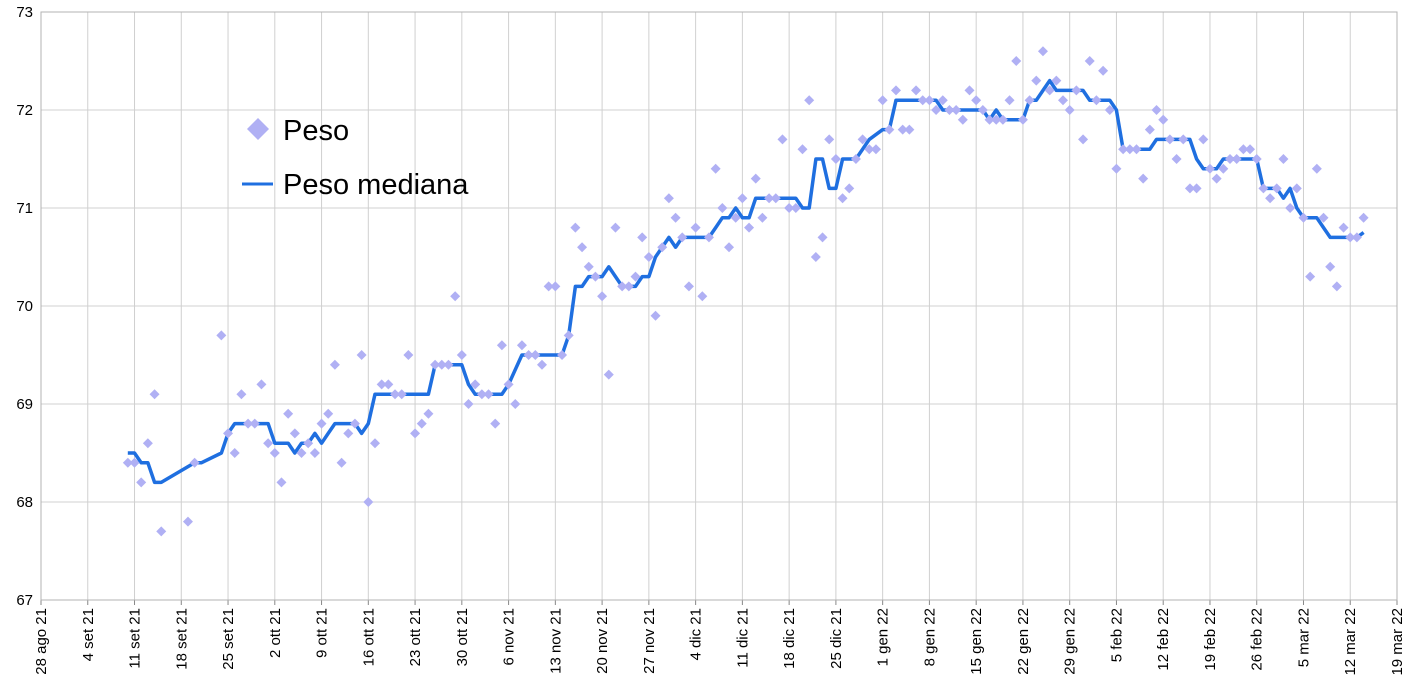 The height and width of the screenshot is (700, 1412). I want to click on x-tick-label: 8 gen 22, so click(929, 637).